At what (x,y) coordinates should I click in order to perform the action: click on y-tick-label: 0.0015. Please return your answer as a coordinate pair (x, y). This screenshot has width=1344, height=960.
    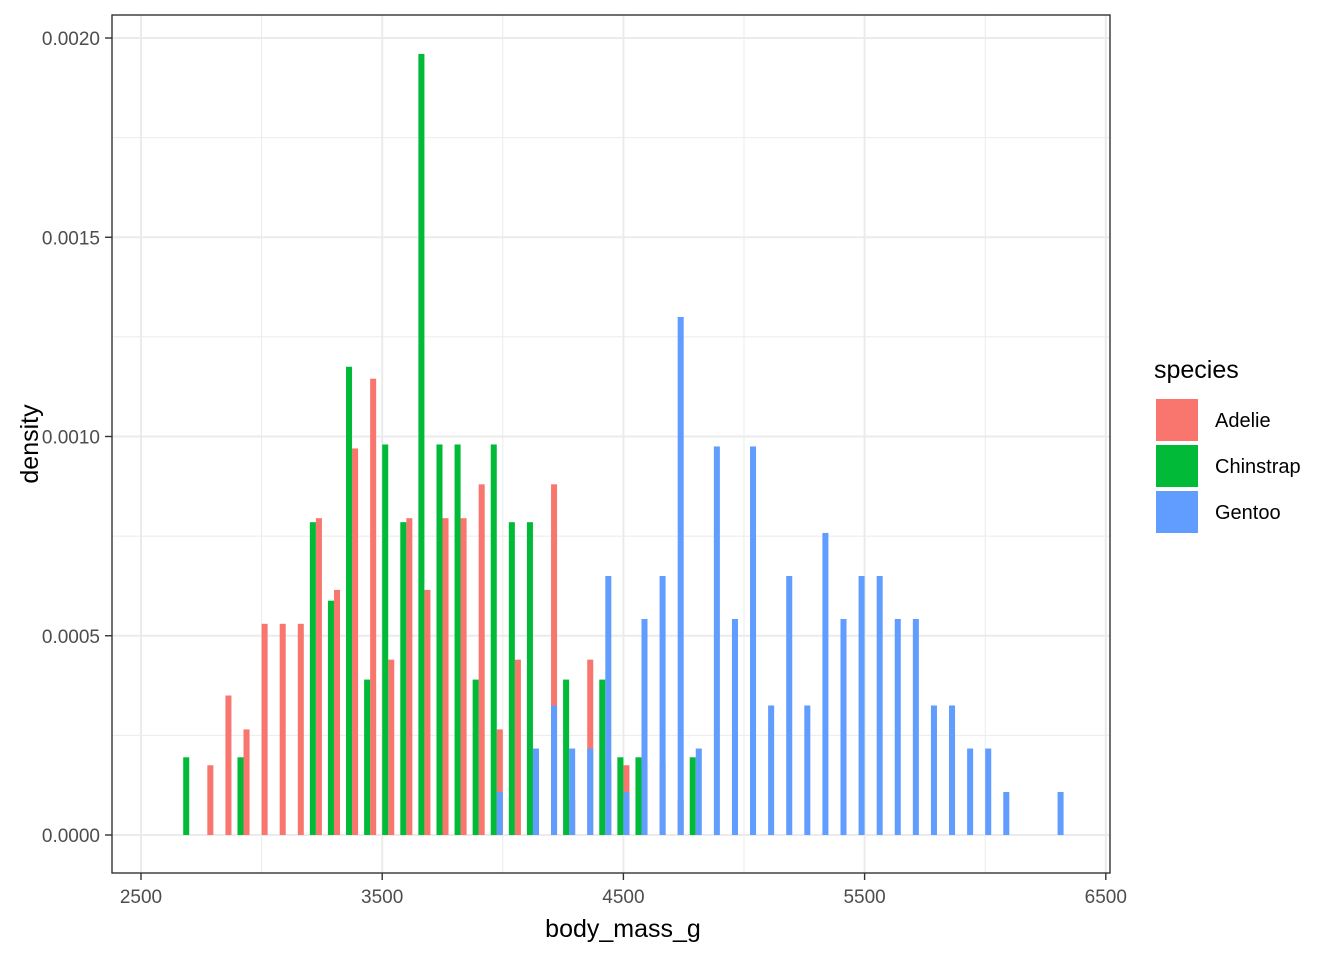
    Looking at the image, I should click on (71, 238).